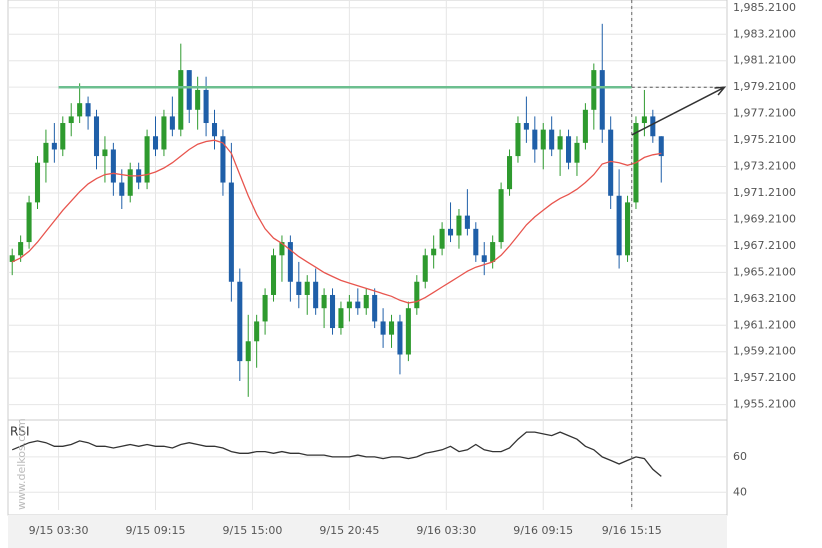 Image resolution: width=822 pixels, height=548 pixels. What do you see at coordinates (336, 454) in the screenshot?
I see `rsi-line` at bounding box center [336, 454].